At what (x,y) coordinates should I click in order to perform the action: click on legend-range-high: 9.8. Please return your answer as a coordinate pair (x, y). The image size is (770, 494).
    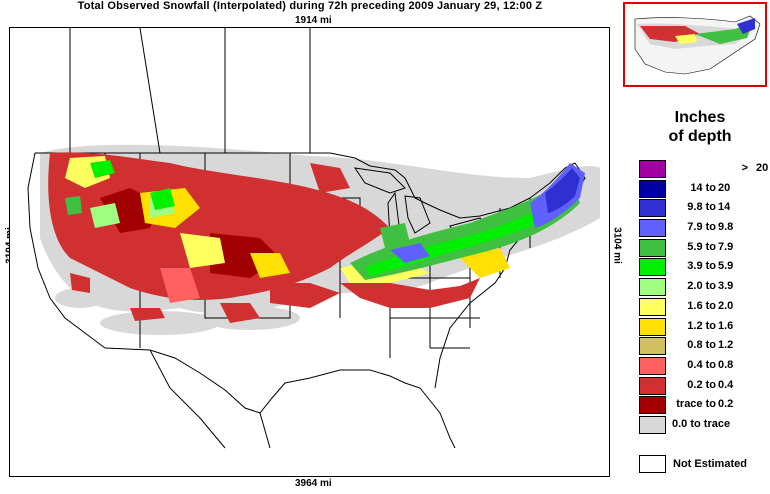
    Looking at the image, I should click on (726, 227).